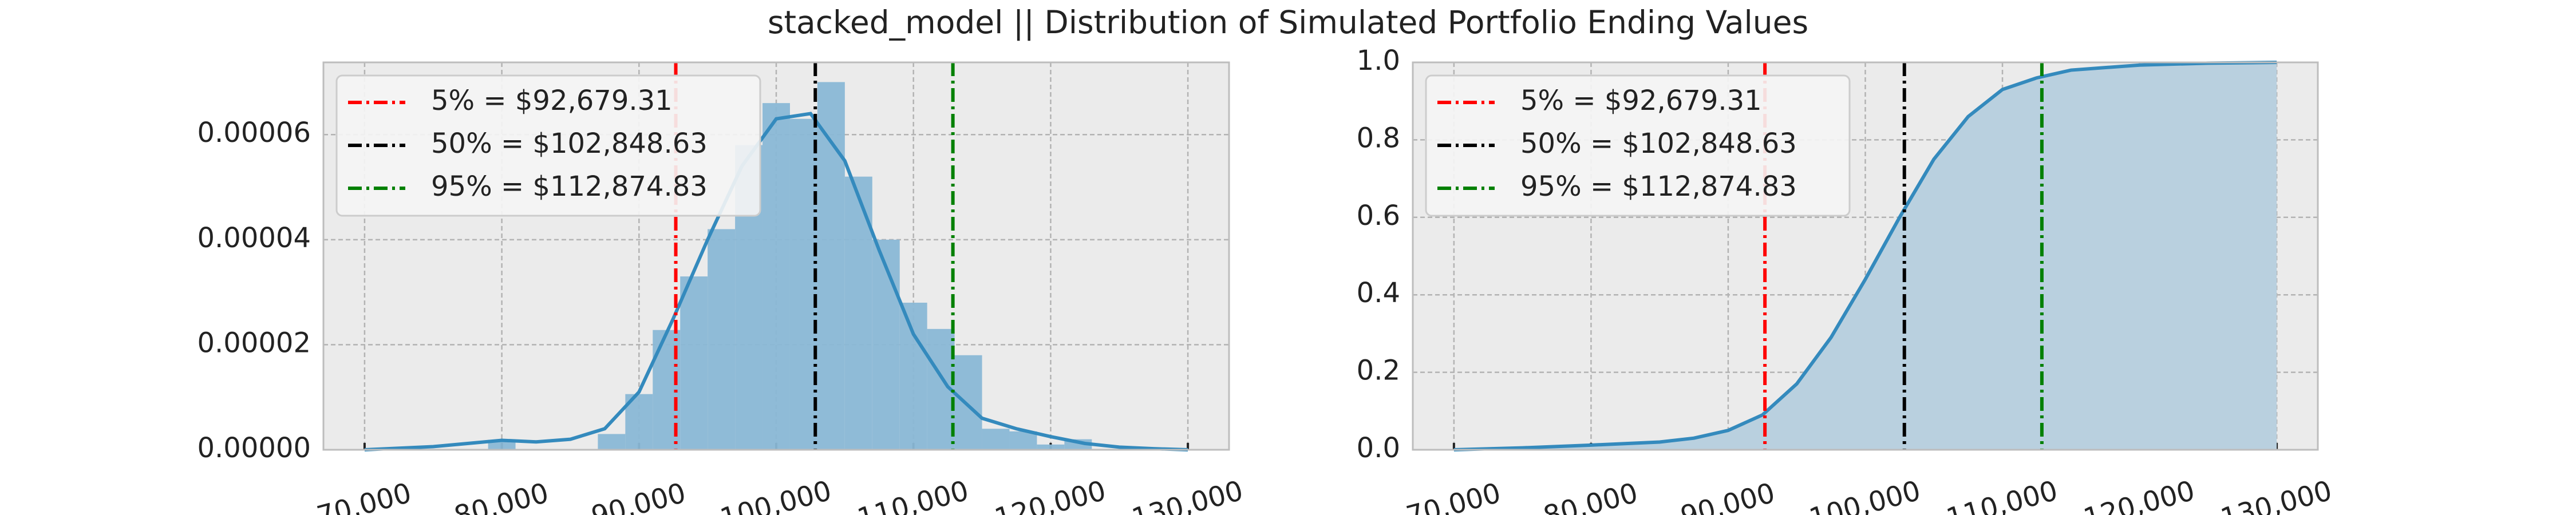 The height and width of the screenshot is (515, 2576). Describe the element at coordinates (1378, 448) in the screenshot. I see `y-tick-label: 0.0` at that location.